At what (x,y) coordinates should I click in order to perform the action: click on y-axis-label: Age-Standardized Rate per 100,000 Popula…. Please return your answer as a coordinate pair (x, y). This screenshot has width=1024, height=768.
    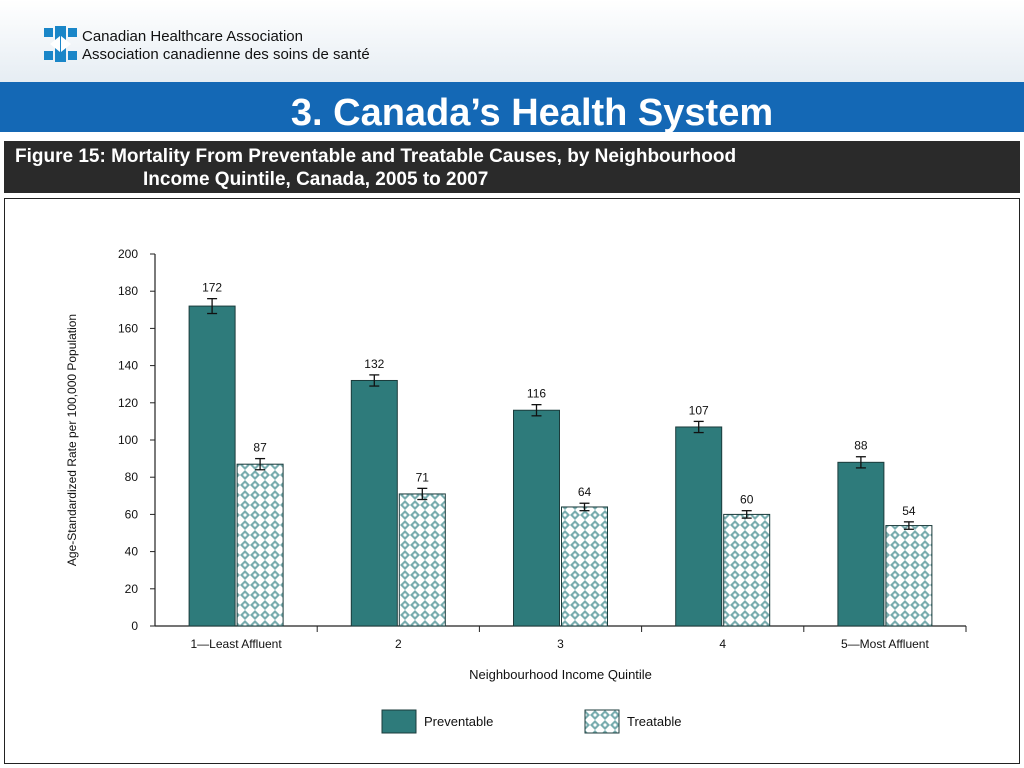
    Looking at the image, I should click on (72, 440).